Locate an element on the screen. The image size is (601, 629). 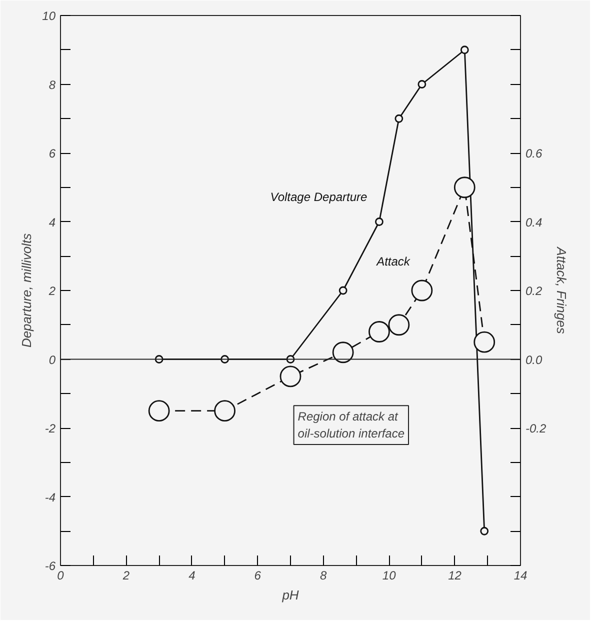
y2-axis-title: Attack, Fringes is located at coordinates (562, 290).